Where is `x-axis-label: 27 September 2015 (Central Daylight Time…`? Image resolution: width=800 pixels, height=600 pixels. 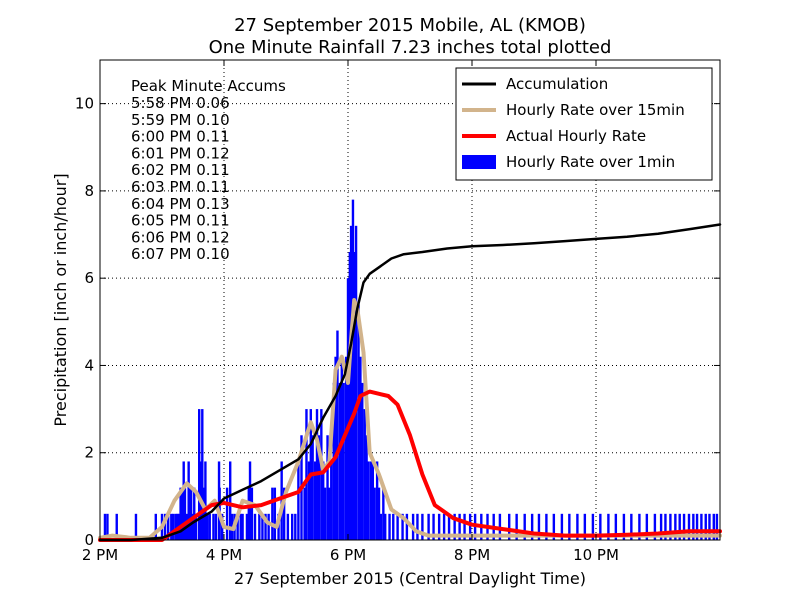
x-axis-label: 27 September 2015 (Central Daylight Time… is located at coordinates (410, 578).